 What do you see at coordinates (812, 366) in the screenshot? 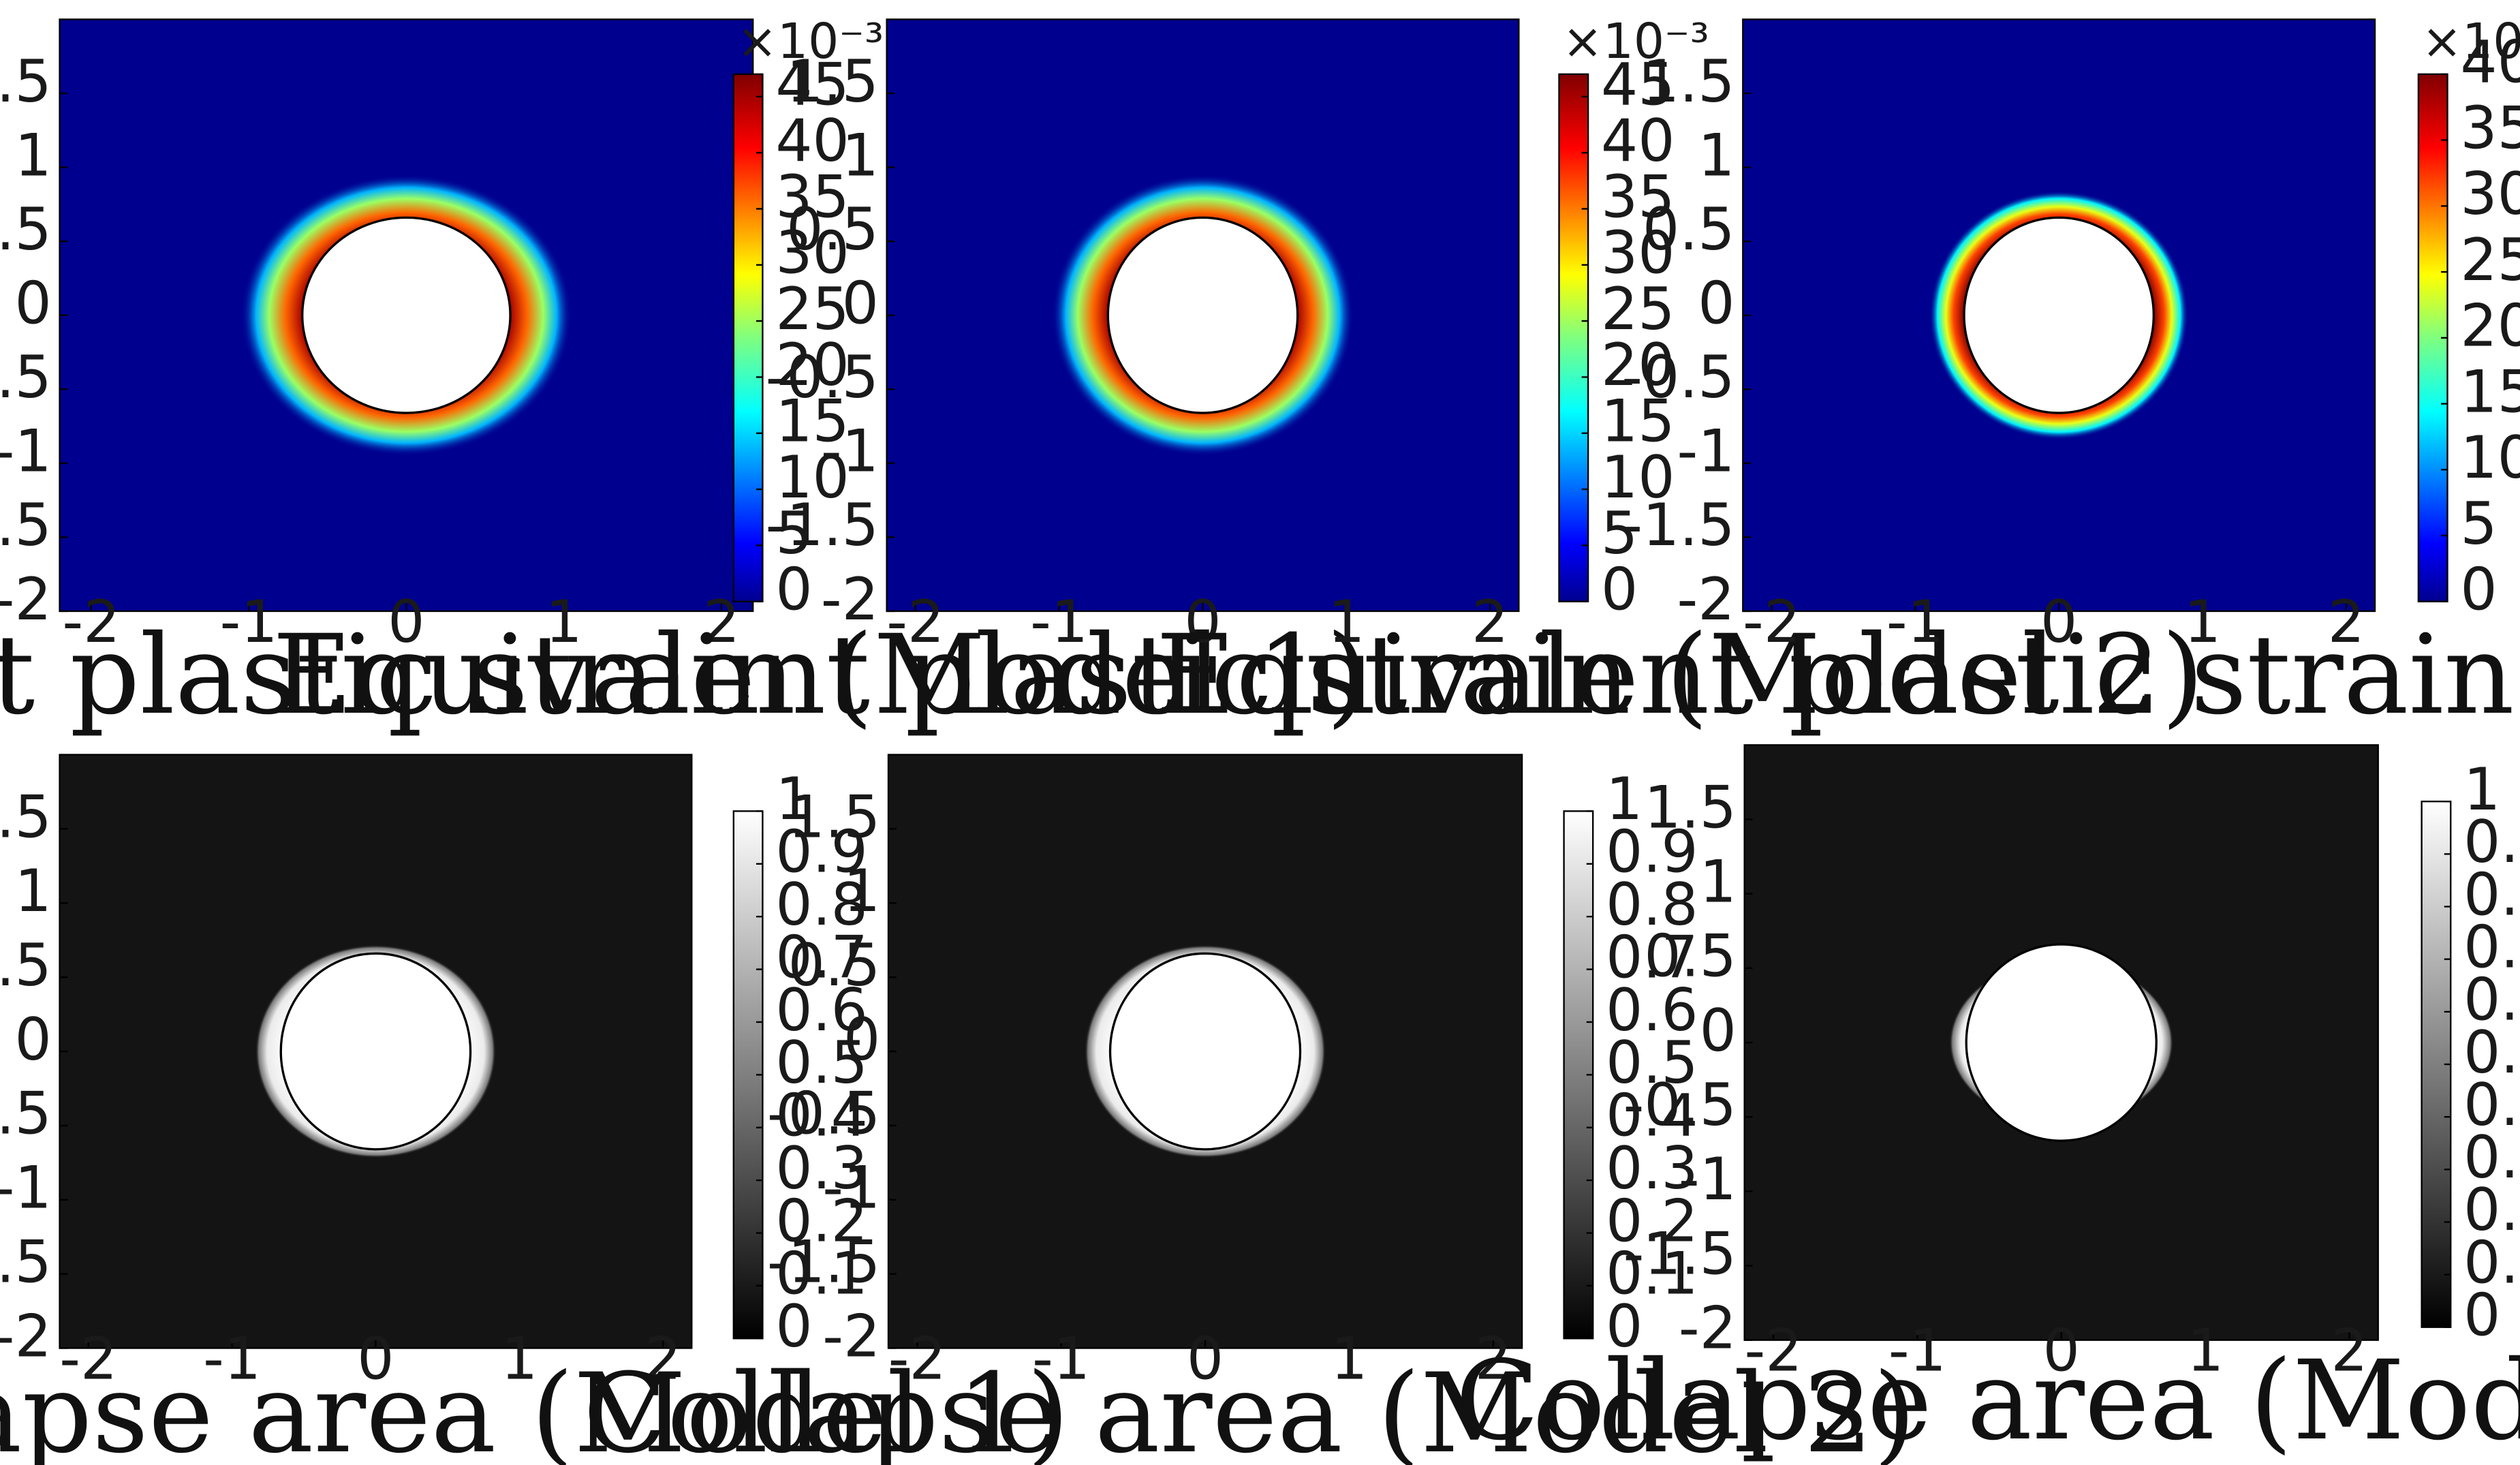
I see `colorbar-tick-label: 20` at bounding box center [812, 366].